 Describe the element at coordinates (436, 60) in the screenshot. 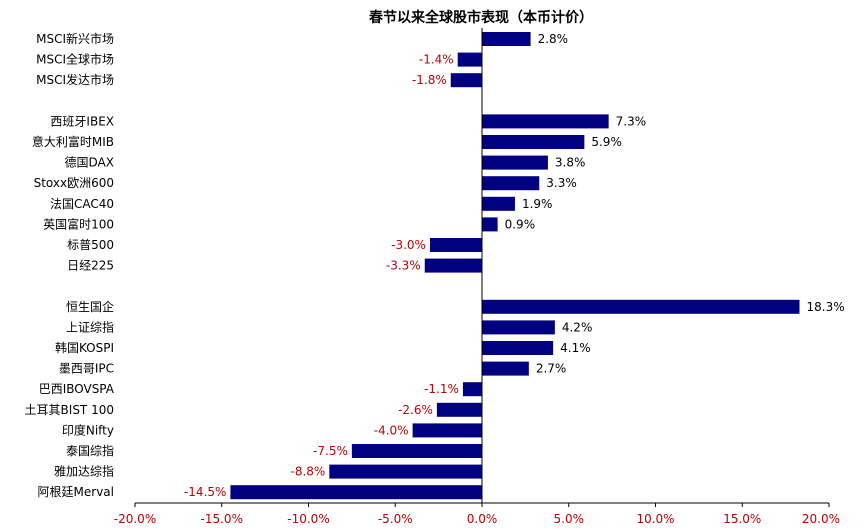

I see `data-label: -1.4%` at that location.